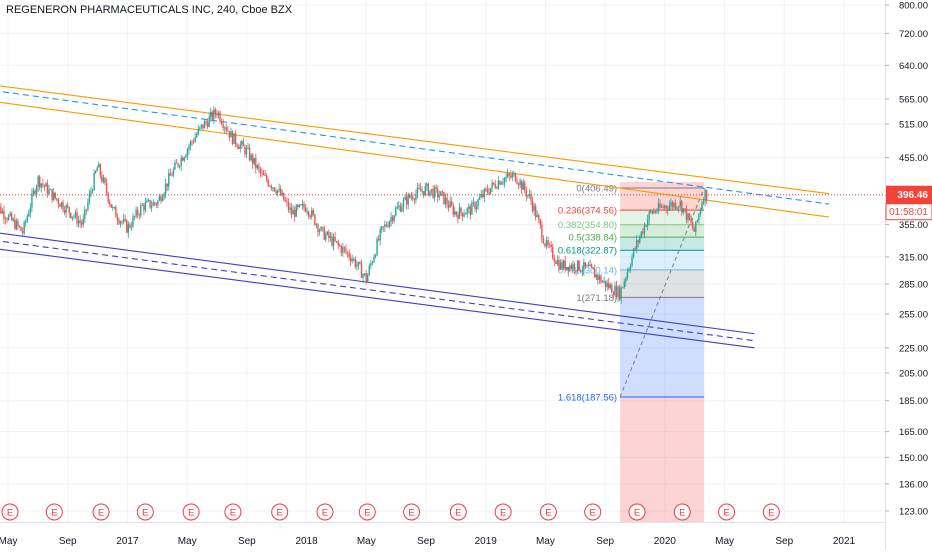 This screenshot has width=932, height=555. What do you see at coordinates (247, 541) in the screenshot?
I see `time-tick-label-4: Sep` at bounding box center [247, 541].